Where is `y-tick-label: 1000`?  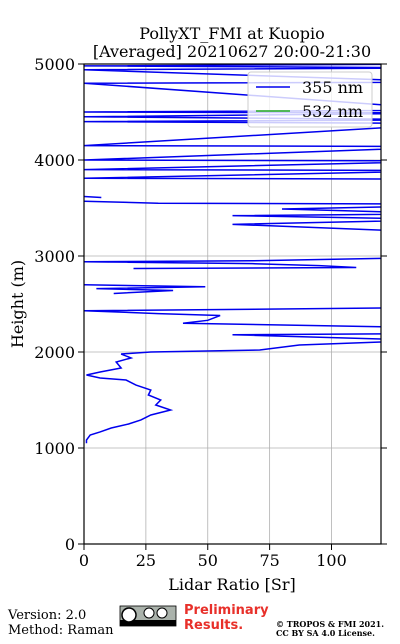 y-tick-label: 1000 is located at coordinates (54, 448).